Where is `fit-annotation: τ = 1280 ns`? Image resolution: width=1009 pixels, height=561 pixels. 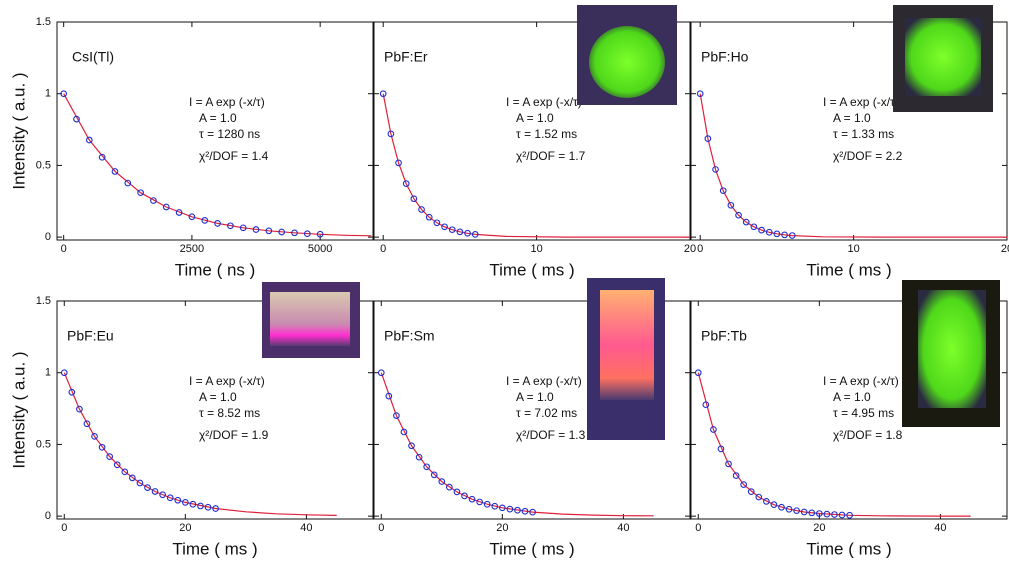 fit-annotation: τ = 1280 ns is located at coordinates (229, 134).